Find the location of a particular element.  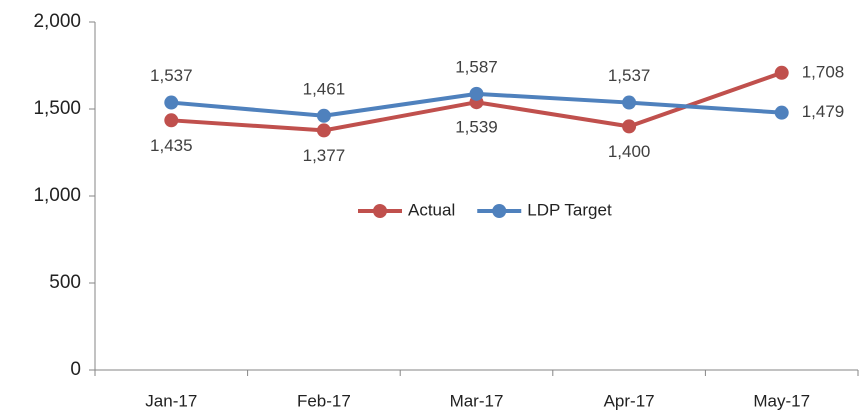

data-label: 1,587 is located at coordinates (476, 66).